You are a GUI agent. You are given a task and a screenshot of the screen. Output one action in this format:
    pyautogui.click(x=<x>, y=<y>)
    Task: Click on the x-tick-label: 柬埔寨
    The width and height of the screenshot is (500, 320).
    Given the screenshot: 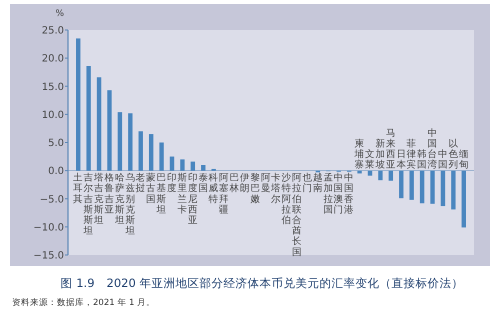 What is the action you would take?
    pyautogui.click(x=359, y=154)
    